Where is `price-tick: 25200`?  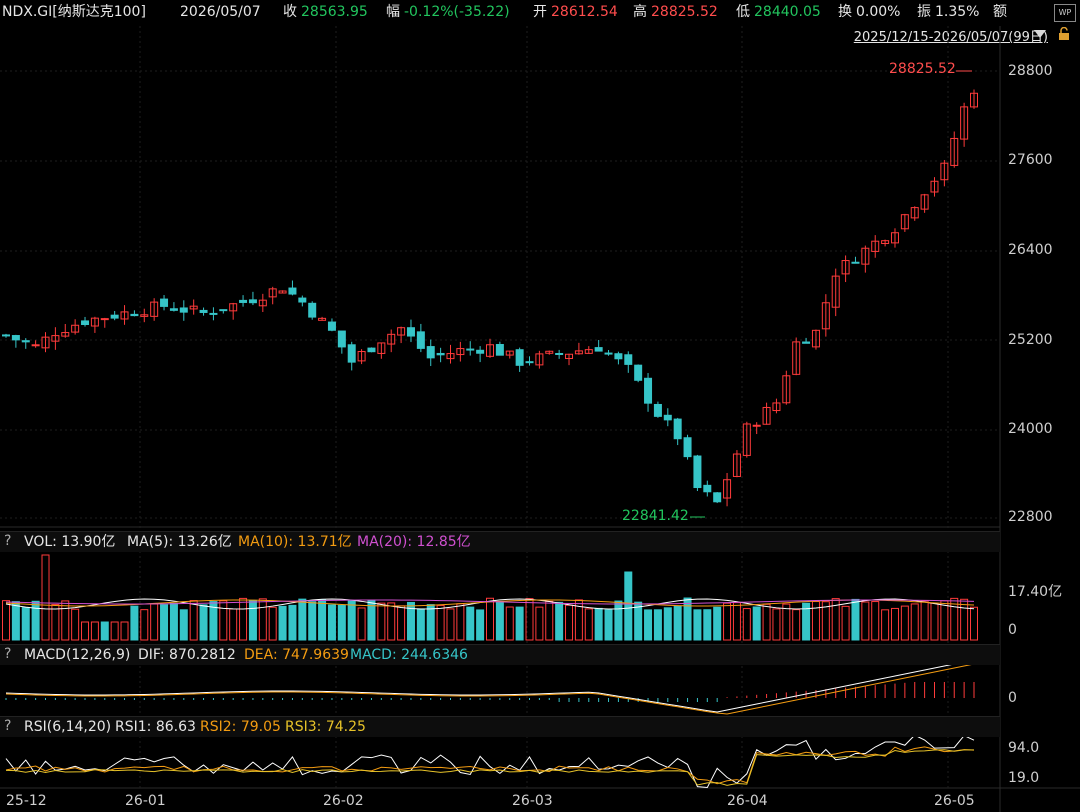
price-tick: 25200 is located at coordinates (1030, 340).